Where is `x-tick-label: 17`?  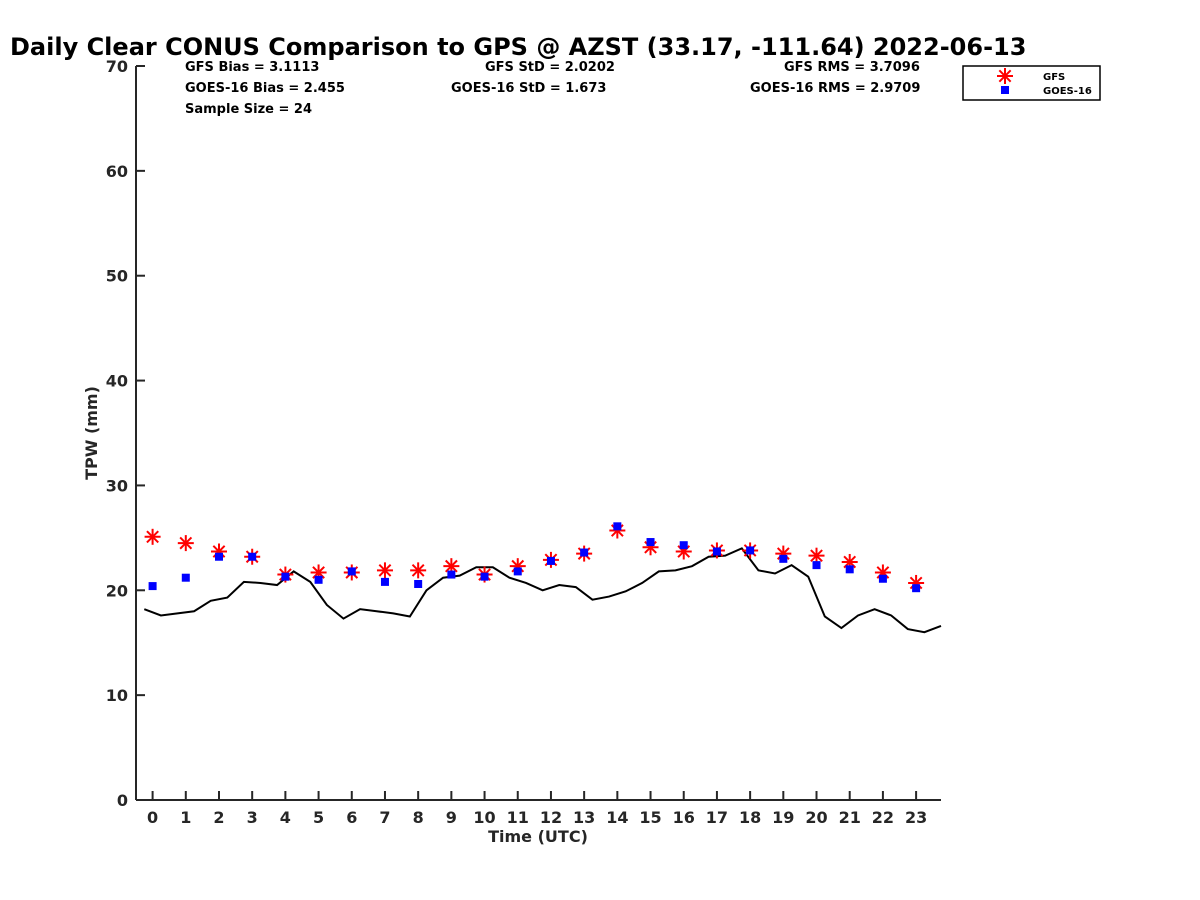 x-tick-label: 17 is located at coordinates (717, 817).